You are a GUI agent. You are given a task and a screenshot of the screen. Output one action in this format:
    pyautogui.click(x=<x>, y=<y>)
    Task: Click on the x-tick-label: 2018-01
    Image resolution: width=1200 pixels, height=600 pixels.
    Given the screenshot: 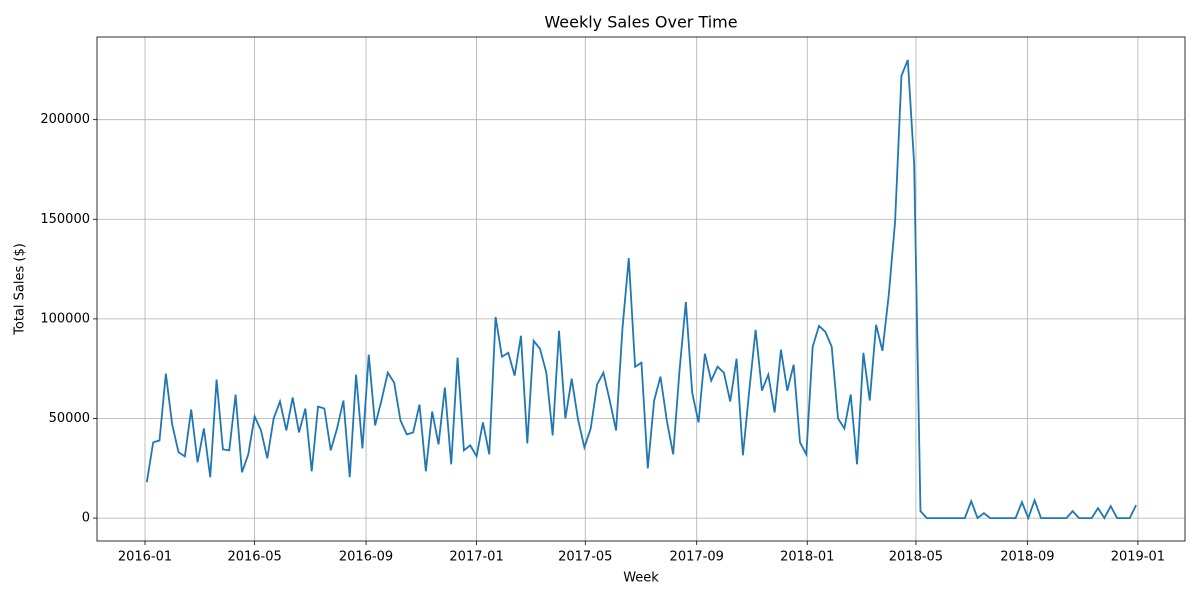 What is the action you would take?
    pyautogui.click(x=807, y=557)
    